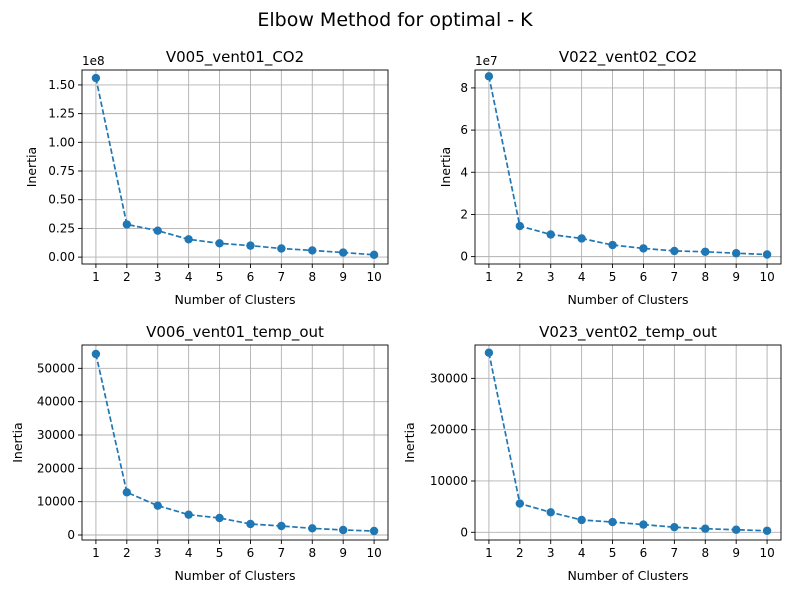 The height and width of the screenshot is (593, 790). What do you see at coordinates (56, 368) in the screenshot?
I see `y-tick-label: 50000` at bounding box center [56, 368].